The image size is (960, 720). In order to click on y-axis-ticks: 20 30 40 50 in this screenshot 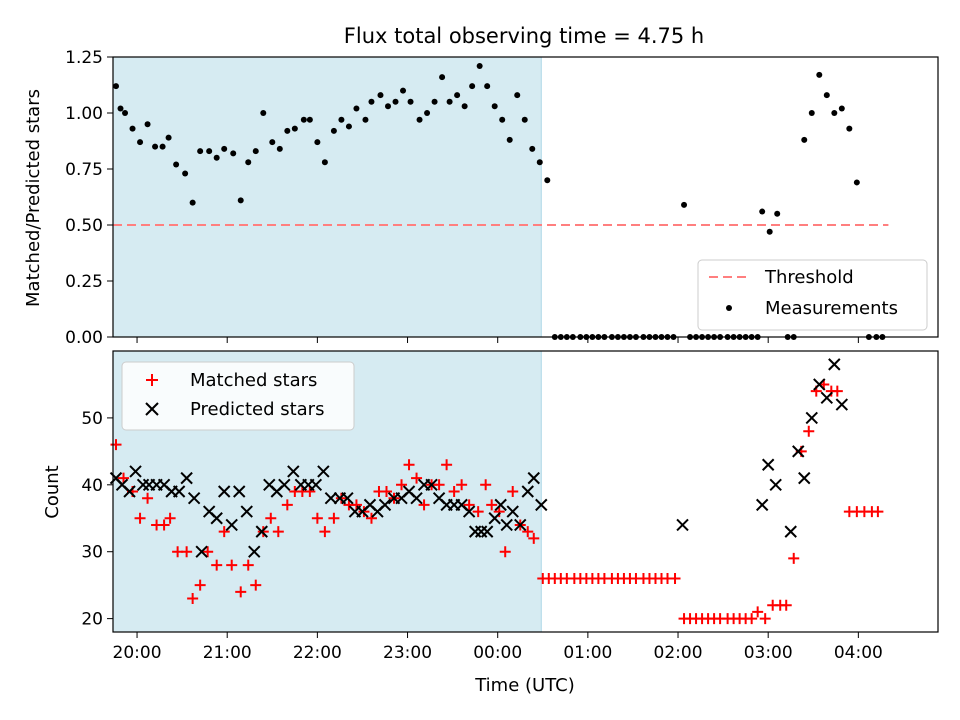, I will do `click(97, 519)`.